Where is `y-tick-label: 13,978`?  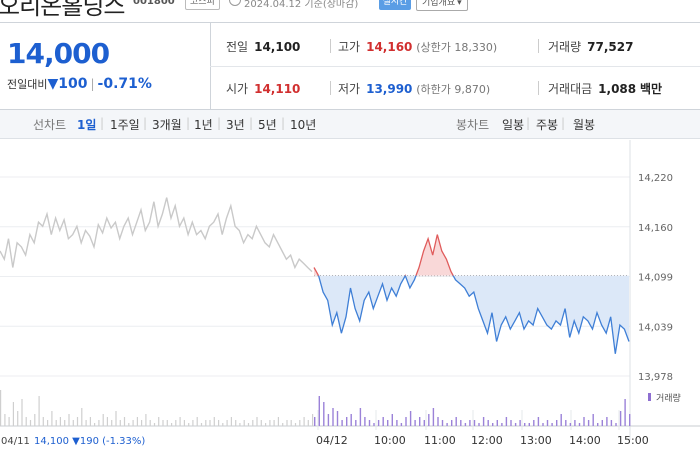 y-tick-label: 13,978 is located at coordinates (655, 377).